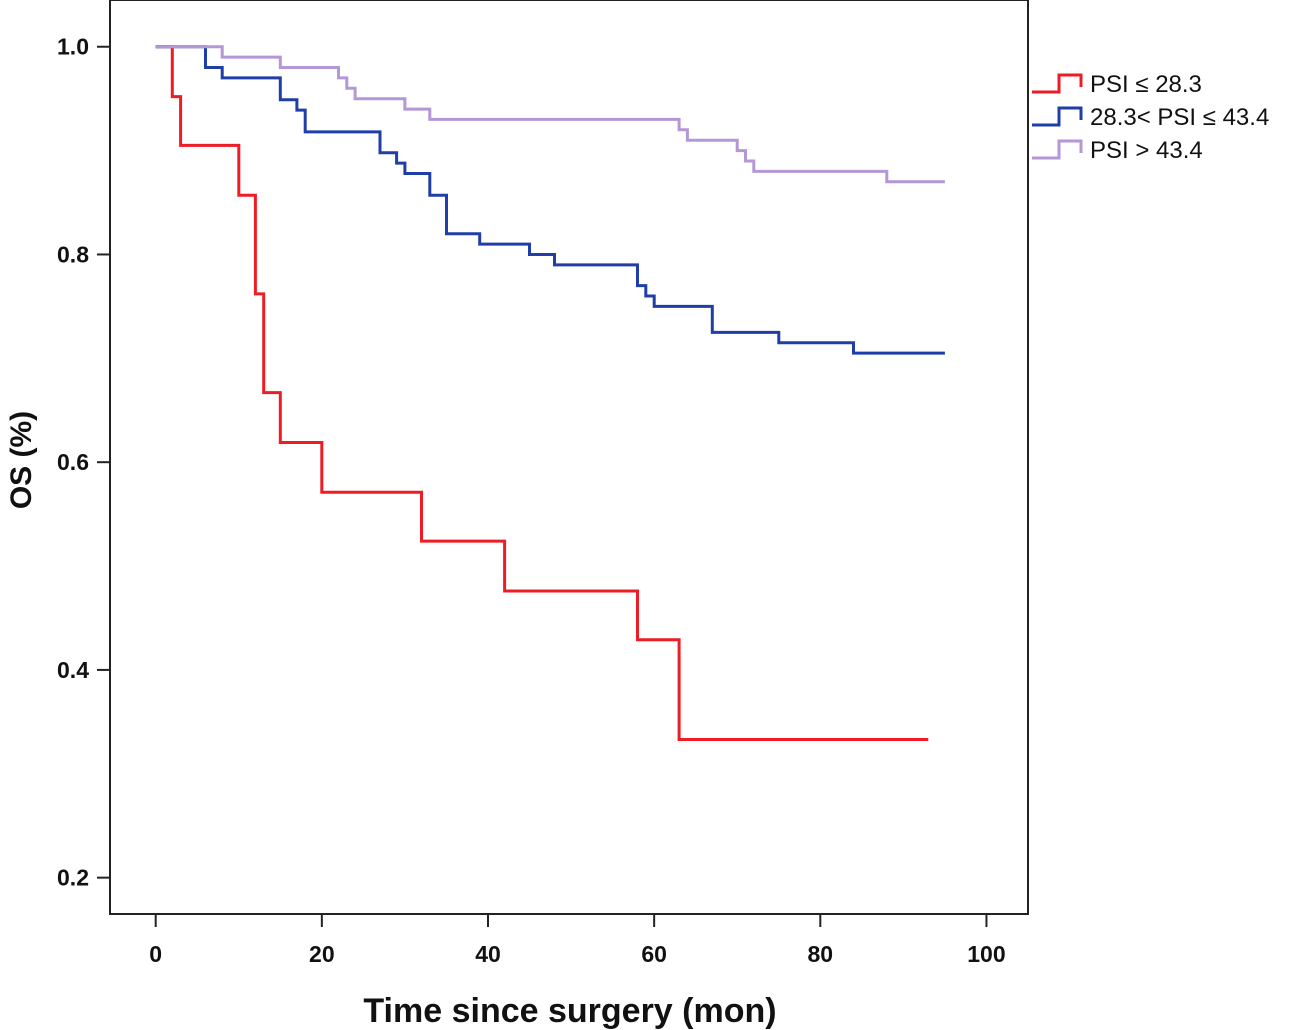 This screenshot has width=1299, height=1030. Describe the element at coordinates (821, 954) in the screenshot. I see `x-tick-label: 80` at that location.